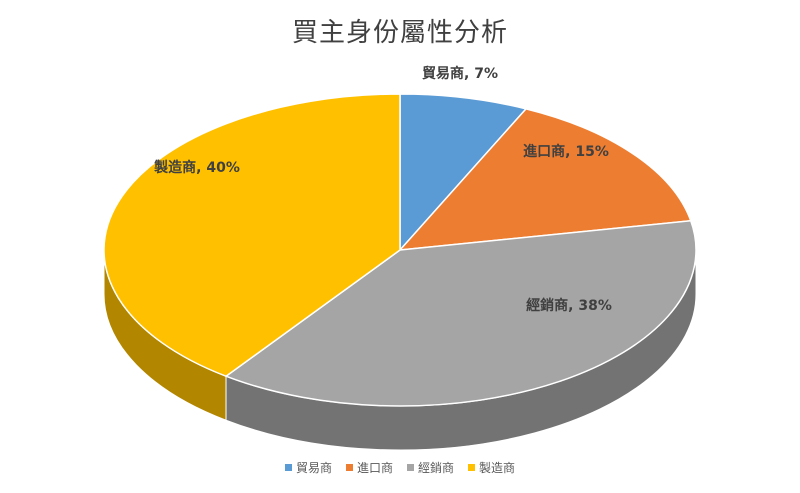  Describe the element at coordinates (400, 467) in the screenshot. I see `legend: 貿易商 進口商 經銷商 製造商` at that location.